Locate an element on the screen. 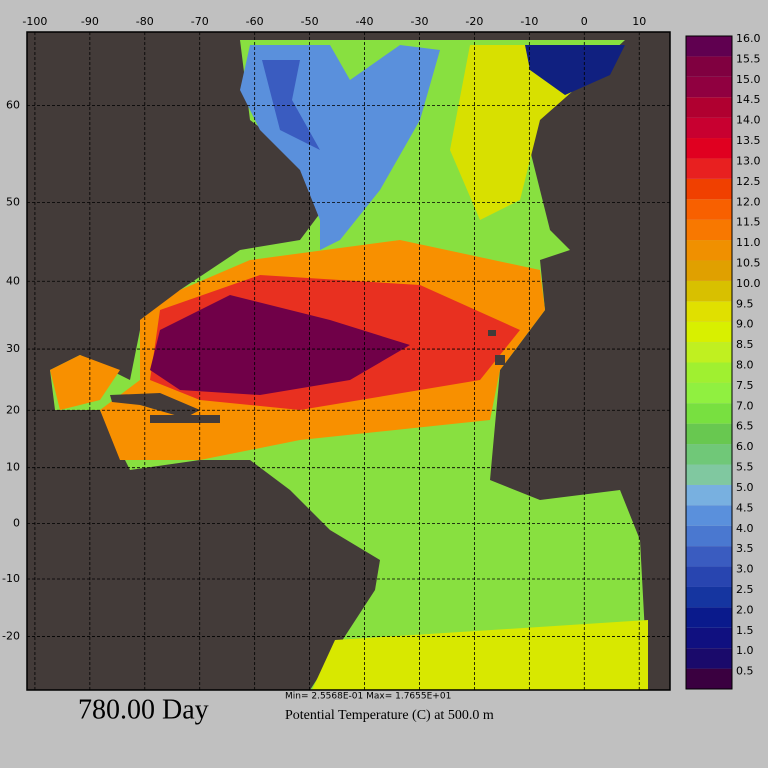 Image resolution: width=768 pixels, height=768 pixels. x-tick-label: -100 is located at coordinates (34, 21).